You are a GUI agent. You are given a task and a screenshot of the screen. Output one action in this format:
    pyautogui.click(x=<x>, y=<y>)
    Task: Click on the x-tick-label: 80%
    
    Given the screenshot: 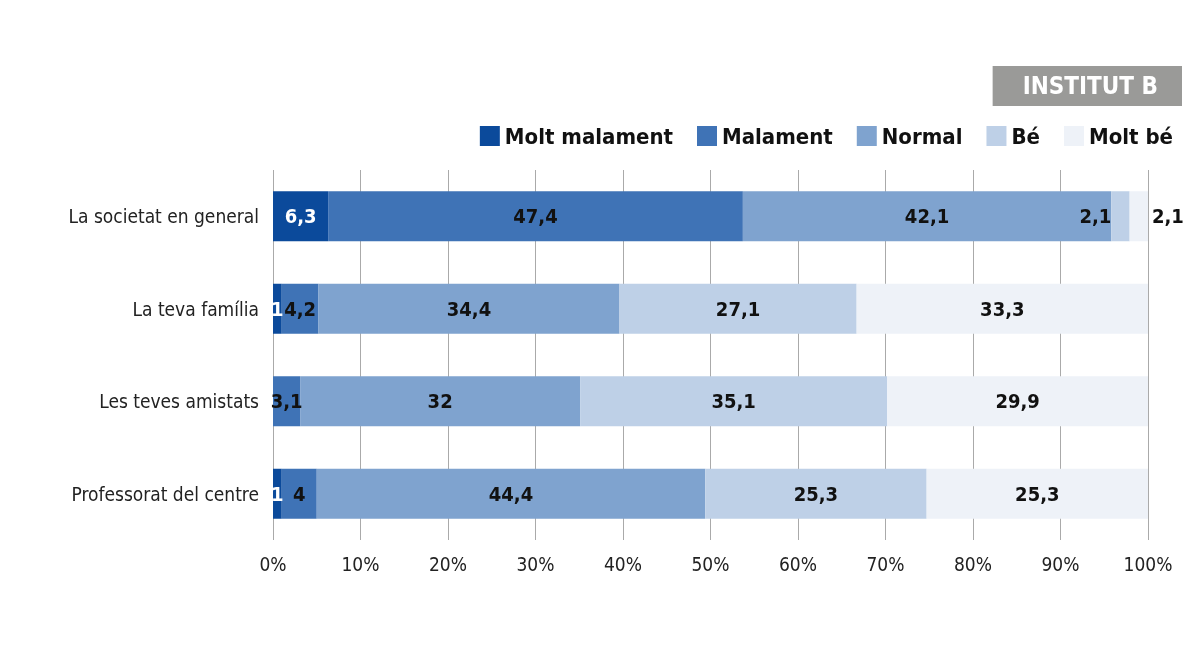 What is the action you would take?
    pyautogui.click(x=973, y=563)
    